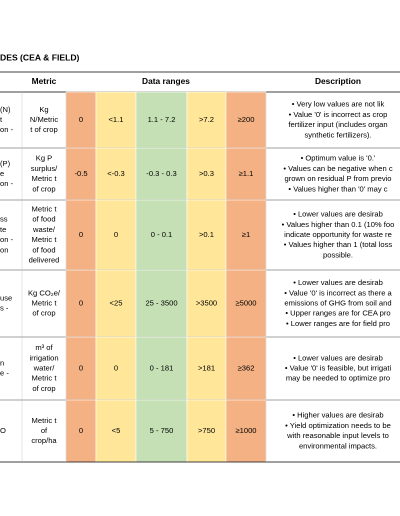  Describe the element at coordinates (338, 104) in the screenshot. I see `description-text: • Very low values are not lik` at that location.